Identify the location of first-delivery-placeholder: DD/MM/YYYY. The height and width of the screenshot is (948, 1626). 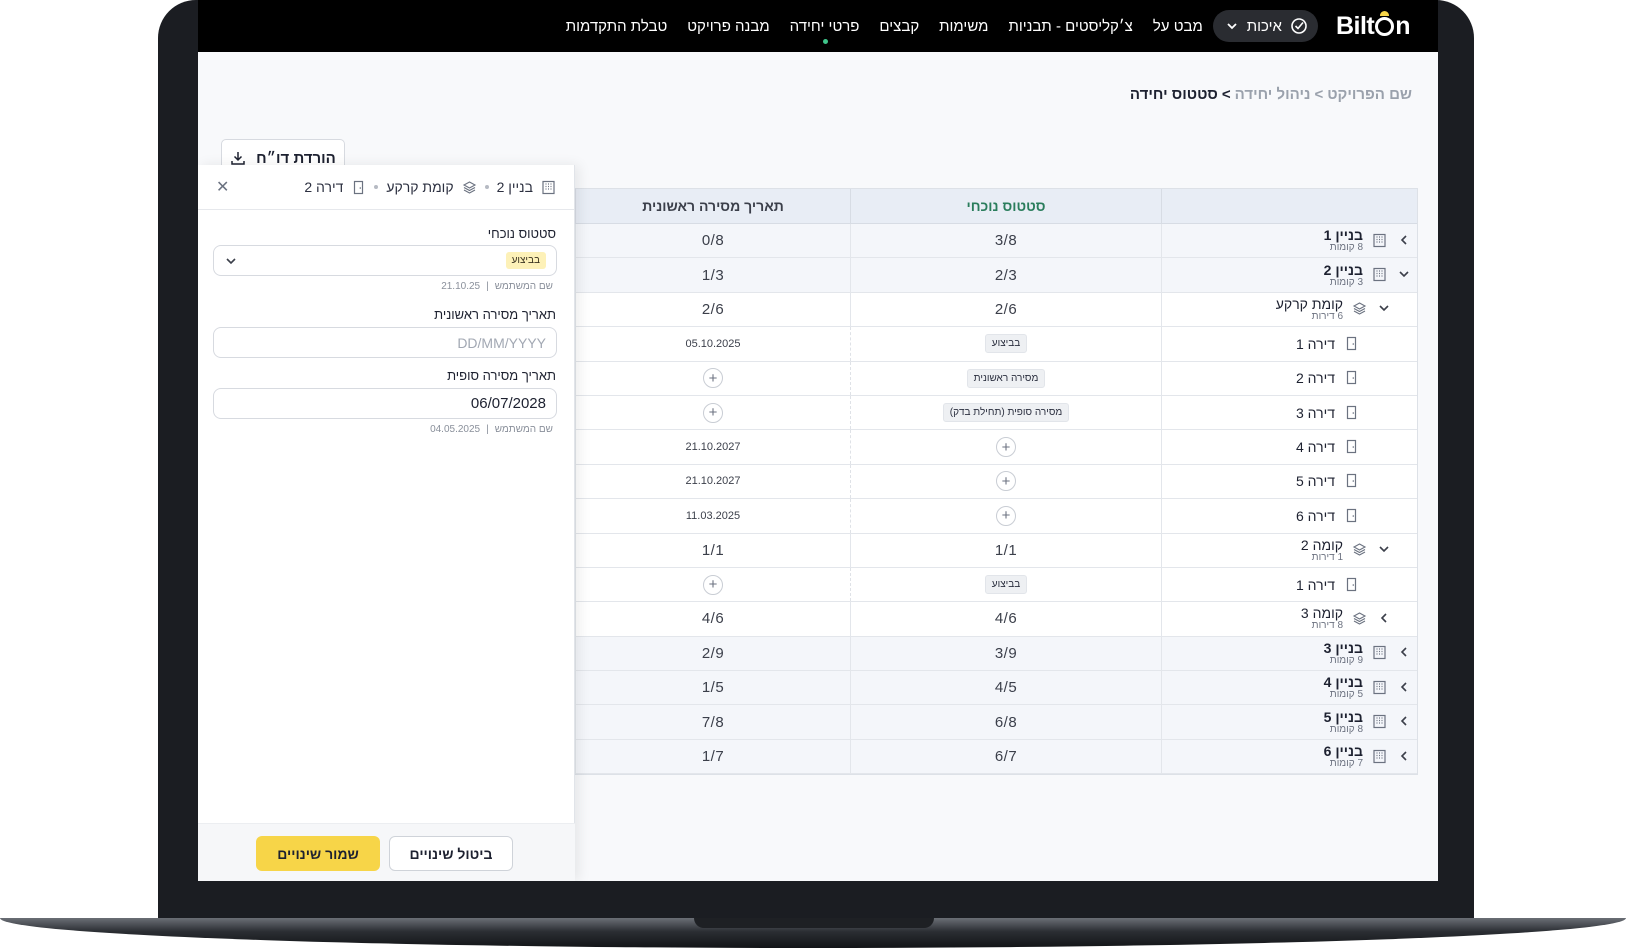
(501, 342).